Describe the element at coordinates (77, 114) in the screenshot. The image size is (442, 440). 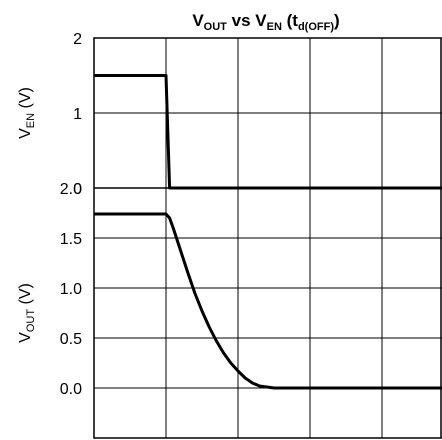
I see `y-tick-label: 1` at that location.